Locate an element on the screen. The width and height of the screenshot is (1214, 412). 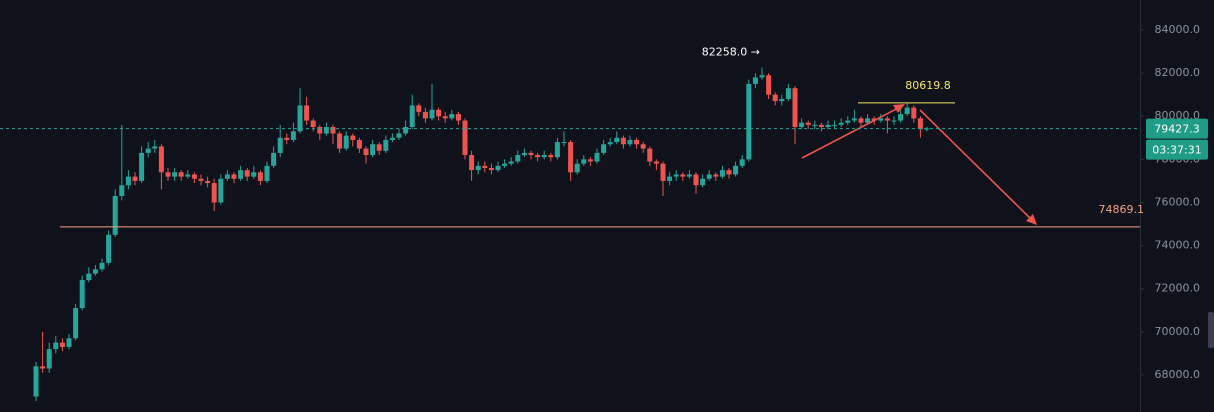
y-tick-label: 74000.0 is located at coordinates (1178, 245).